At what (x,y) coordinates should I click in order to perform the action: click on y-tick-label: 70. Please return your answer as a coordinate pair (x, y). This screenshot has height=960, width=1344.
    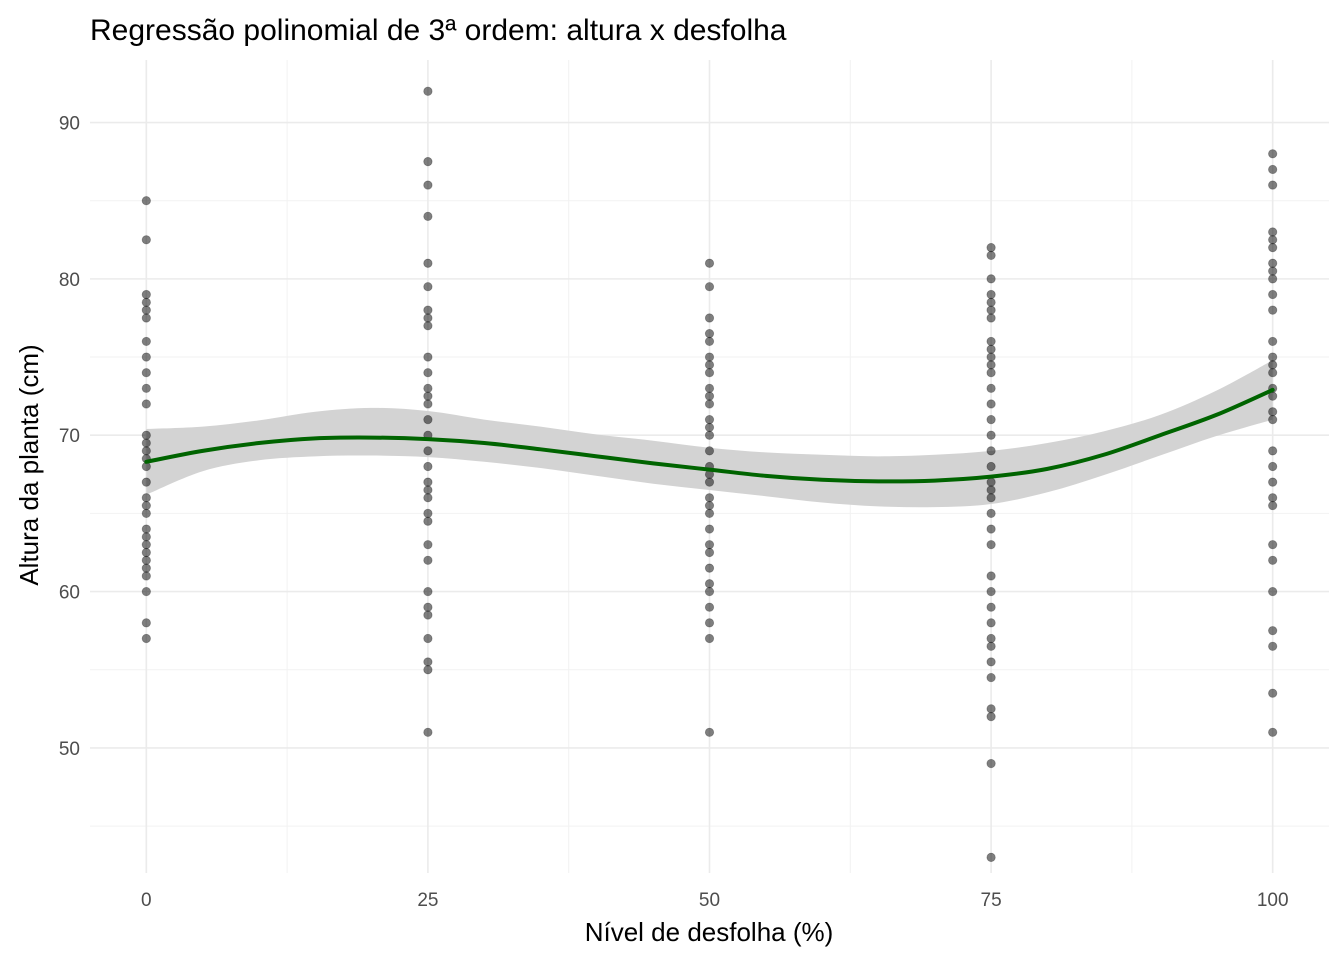
    Looking at the image, I should click on (69, 436).